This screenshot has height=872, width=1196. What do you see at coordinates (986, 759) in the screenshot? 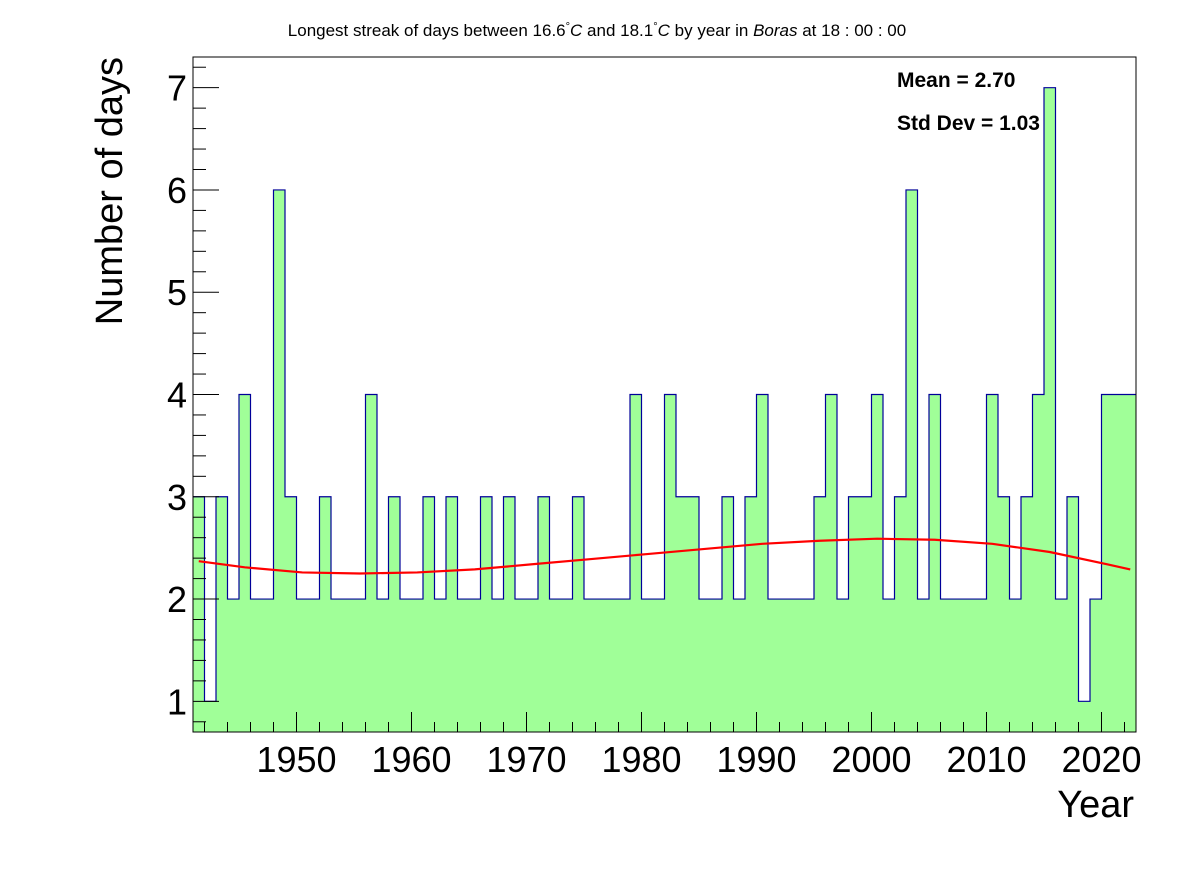
I see `x-tick-label: 2010` at bounding box center [986, 759].